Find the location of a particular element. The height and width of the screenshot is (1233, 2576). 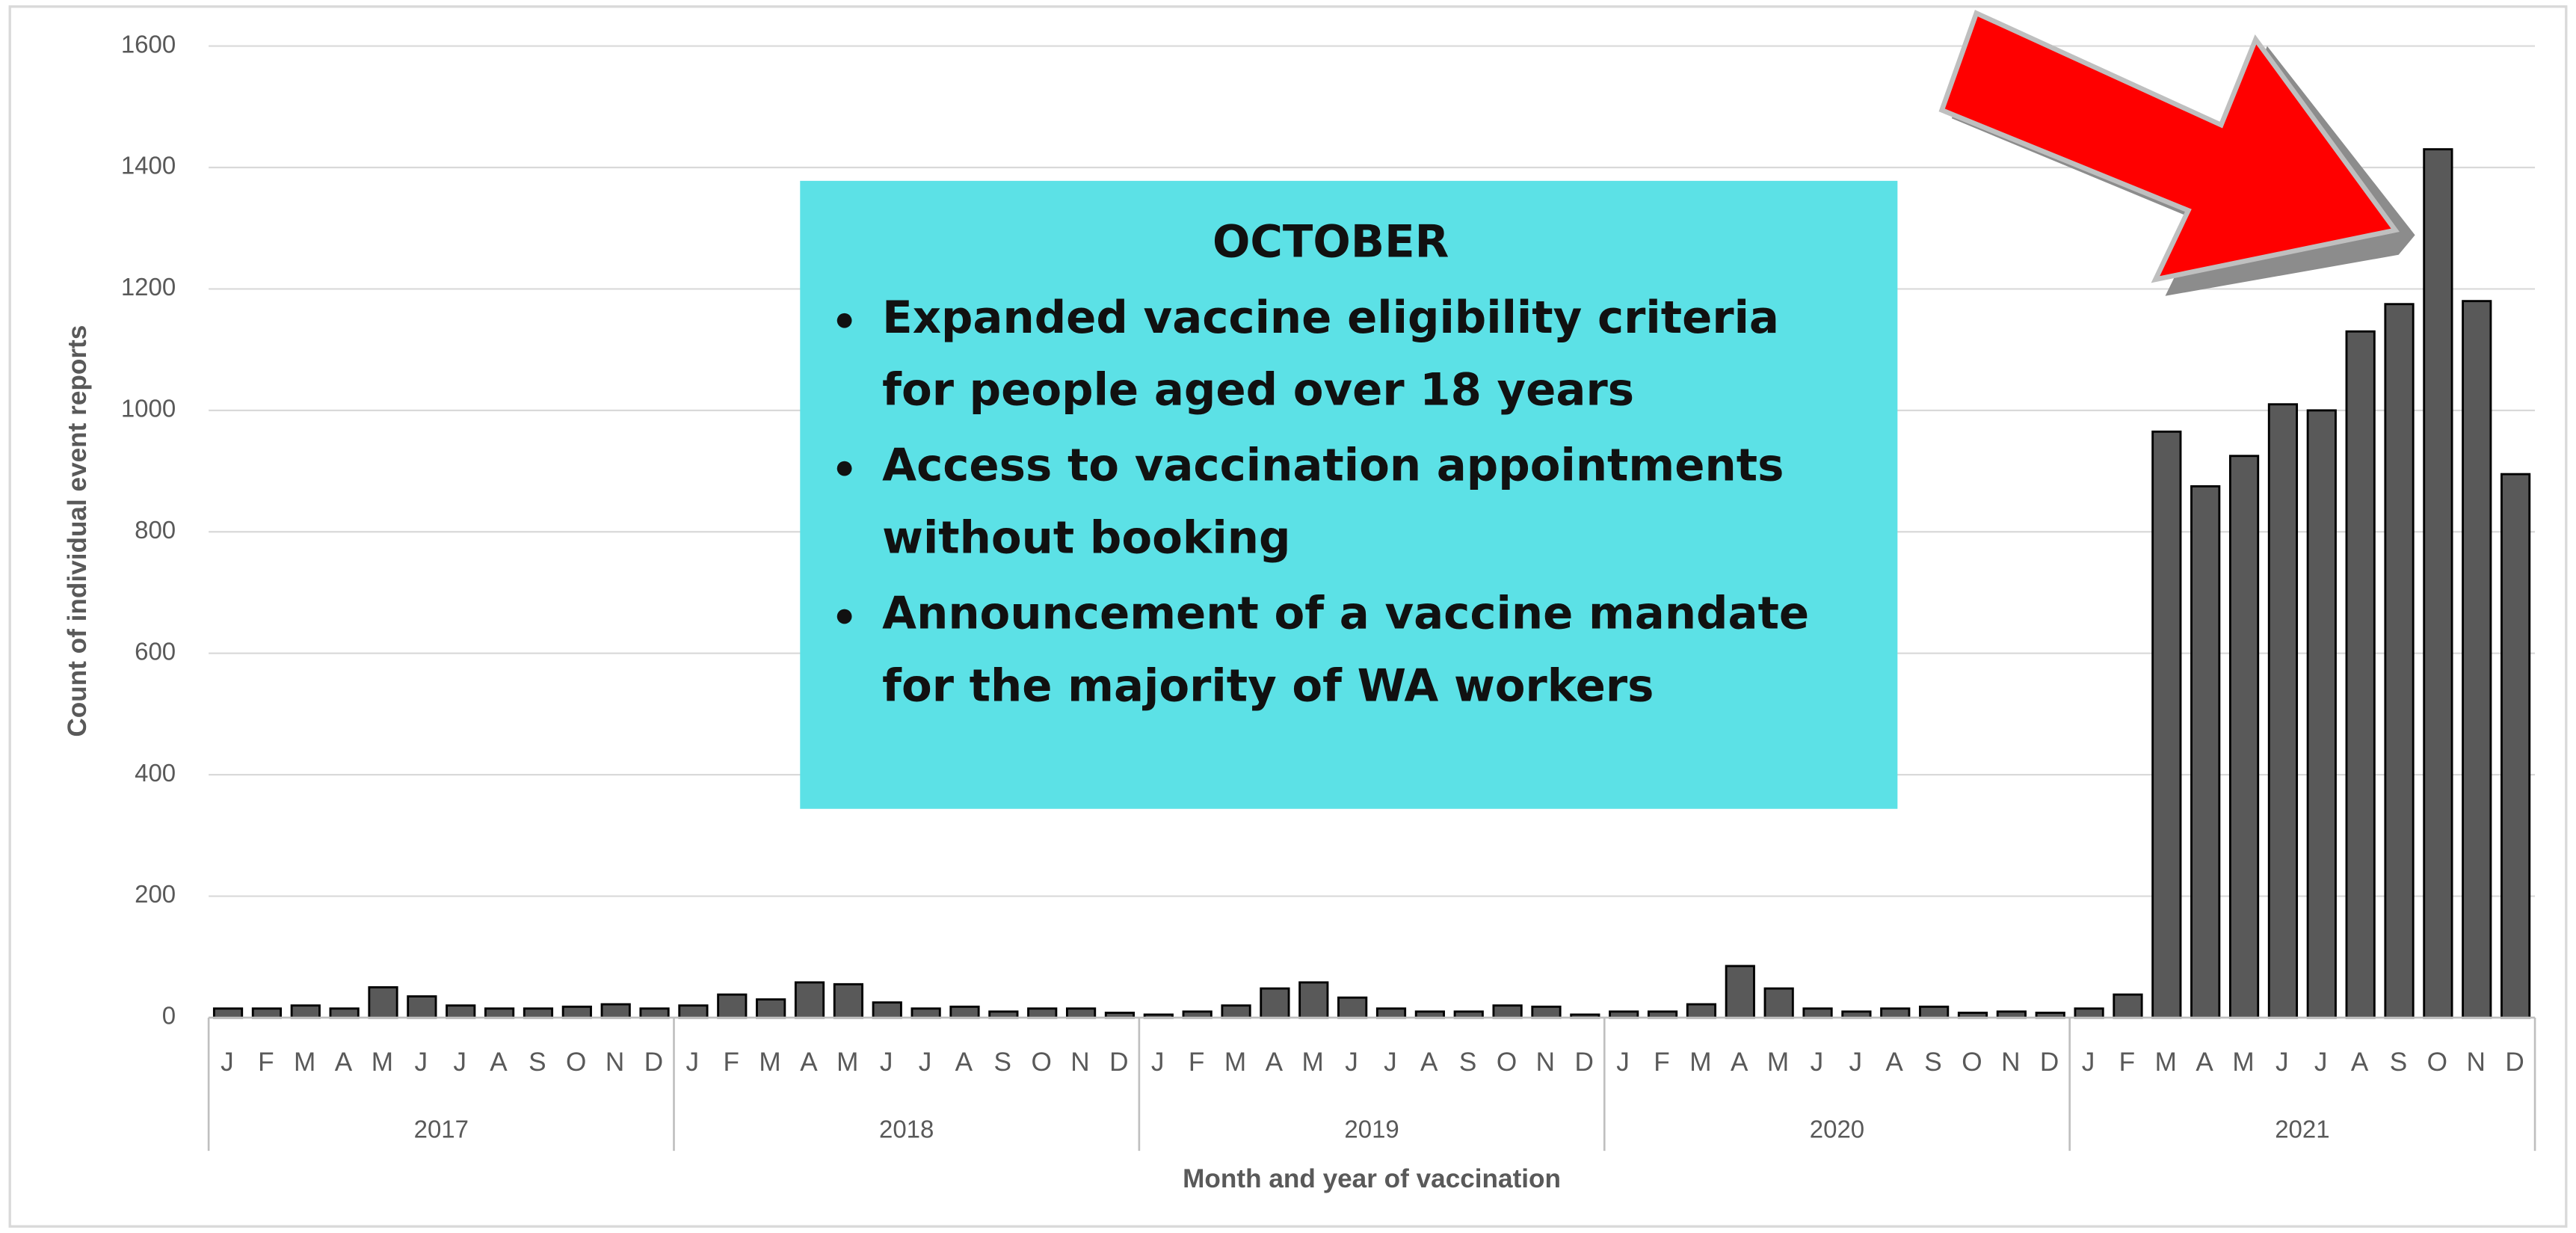

group-label: 2020 is located at coordinates (1837, 1129).